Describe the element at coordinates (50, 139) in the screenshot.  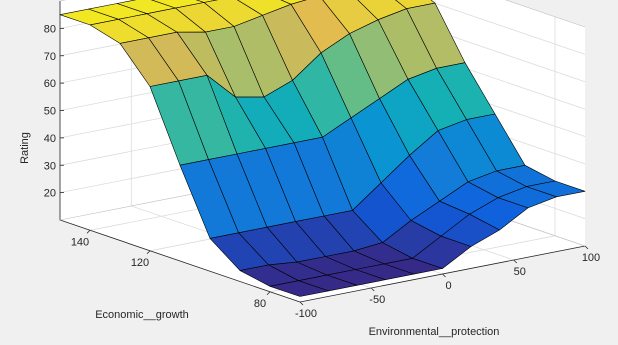
I see `z-tick-label: 40` at that location.